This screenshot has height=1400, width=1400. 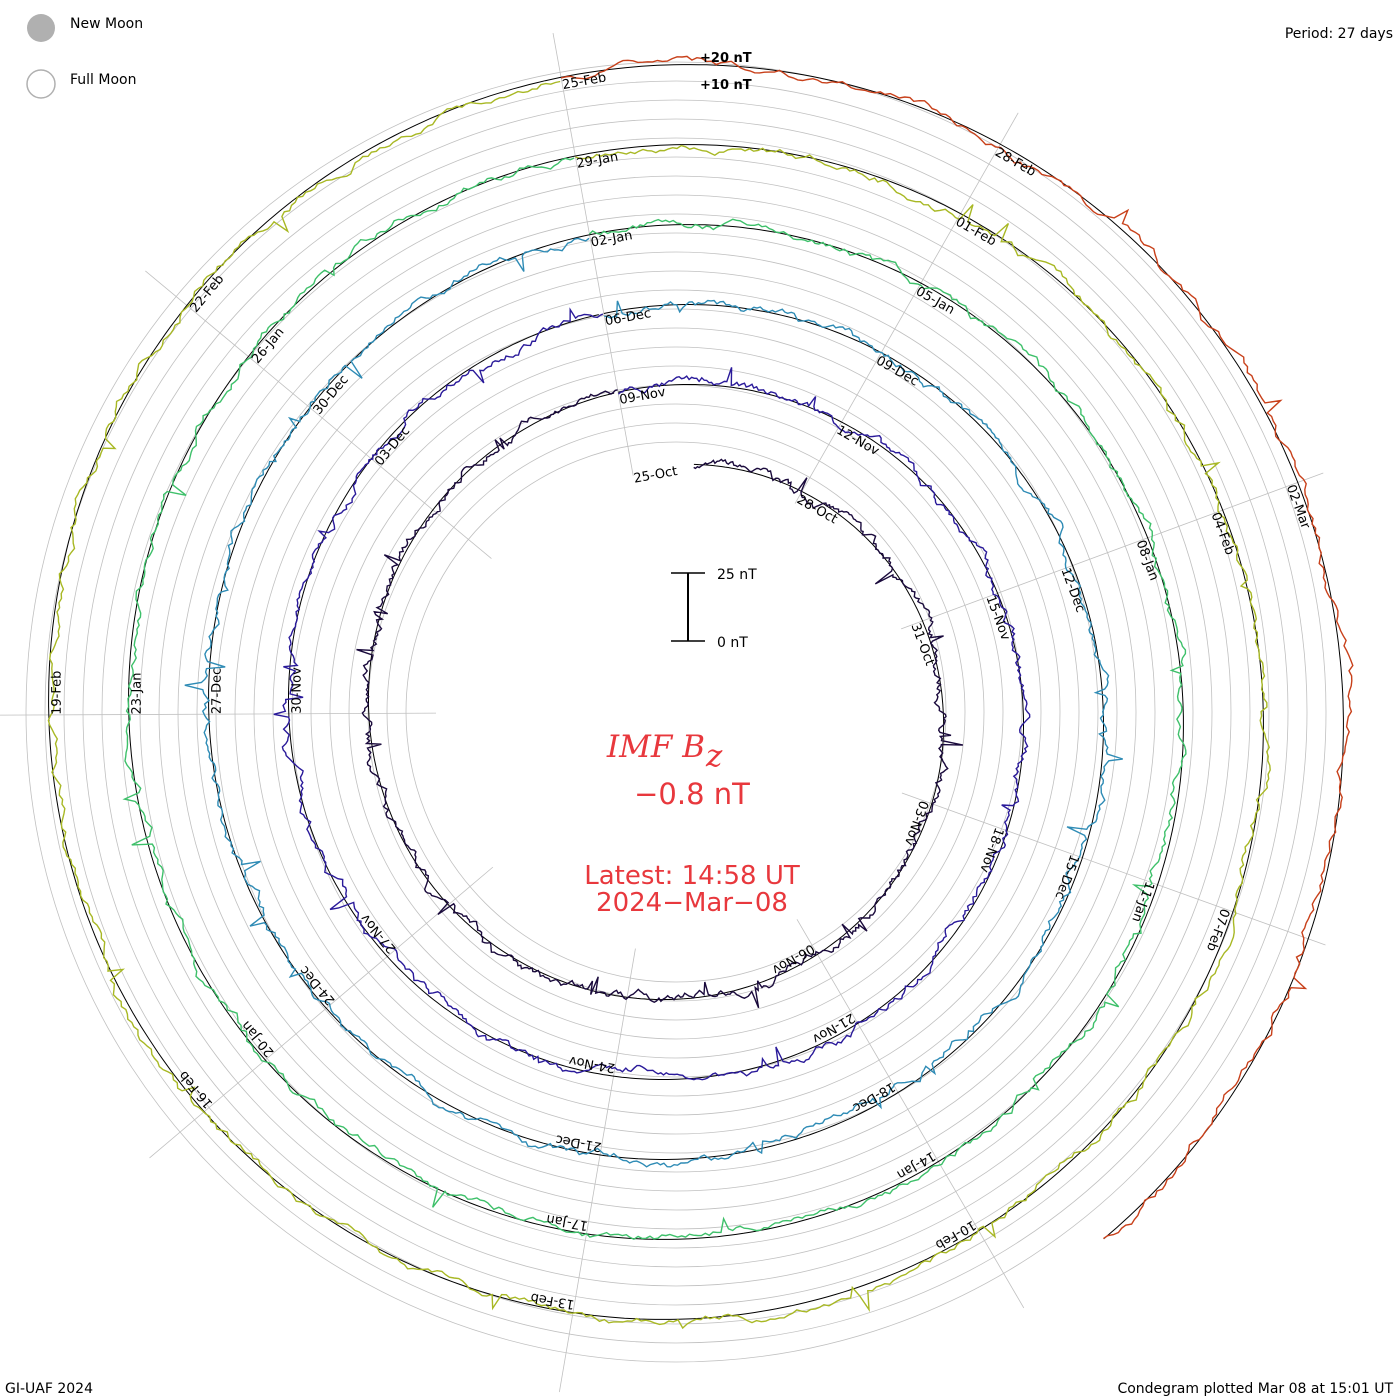 What do you see at coordinates (106, 24) in the screenshot?
I see `new-moon-legend-label: New Moon` at bounding box center [106, 24].